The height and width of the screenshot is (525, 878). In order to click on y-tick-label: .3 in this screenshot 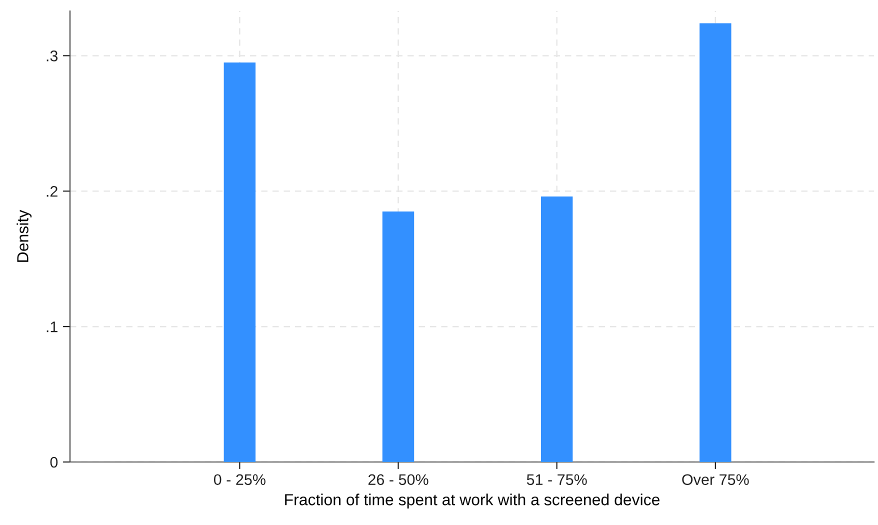, I will do `click(52, 56)`.